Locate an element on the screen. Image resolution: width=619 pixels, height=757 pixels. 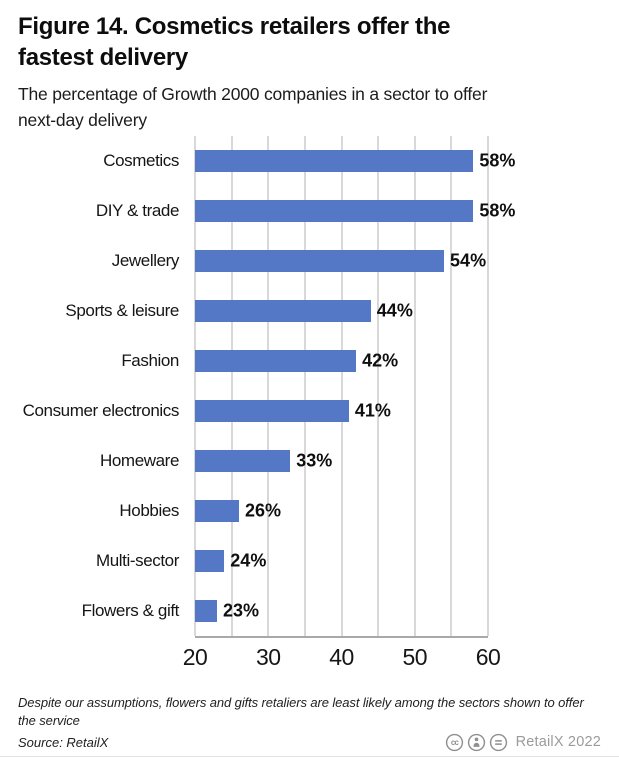
value-label: 44% is located at coordinates (394, 310).